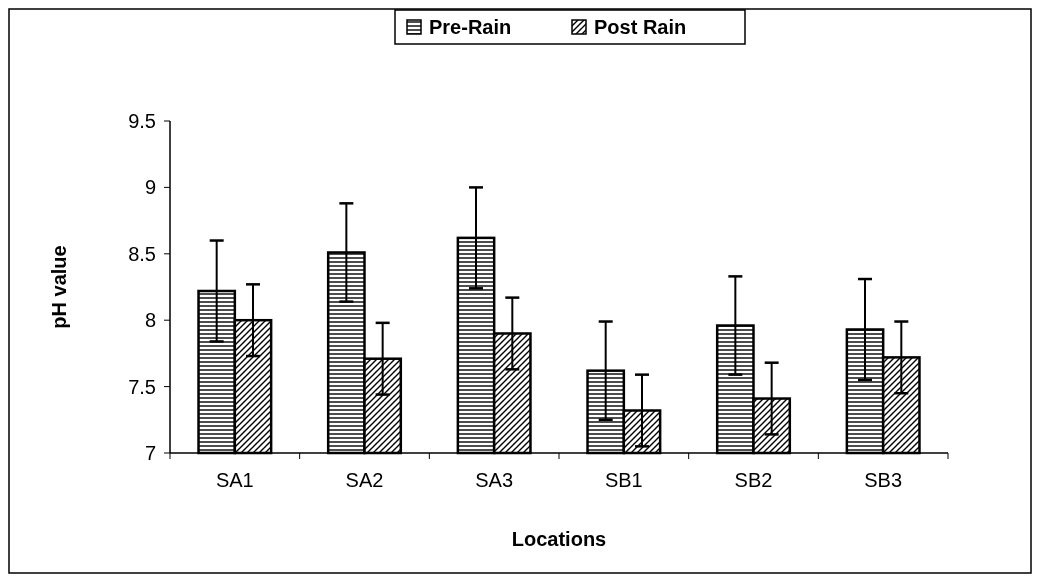 The image size is (1040, 582). I want to click on x-tick-label: SB3, so click(883, 480).